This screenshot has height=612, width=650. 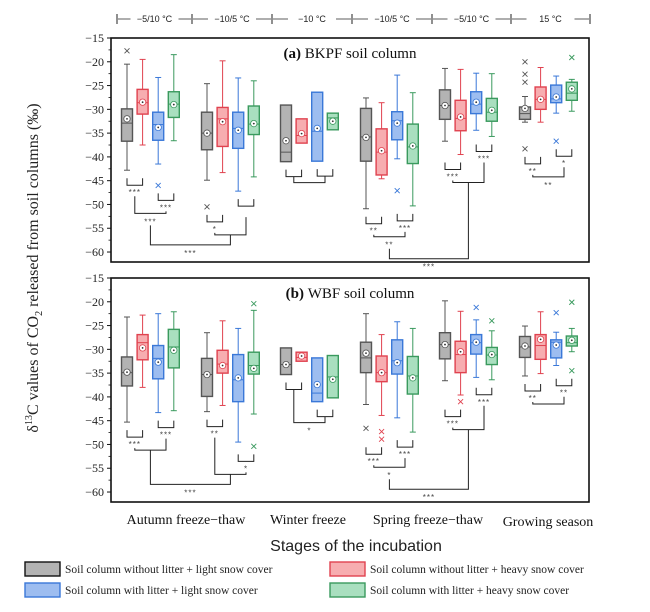 What do you see at coordinates (428, 520) in the screenshot?
I see `stage-label-spring: Spring freeze−thaw` at bounding box center [428, 520].